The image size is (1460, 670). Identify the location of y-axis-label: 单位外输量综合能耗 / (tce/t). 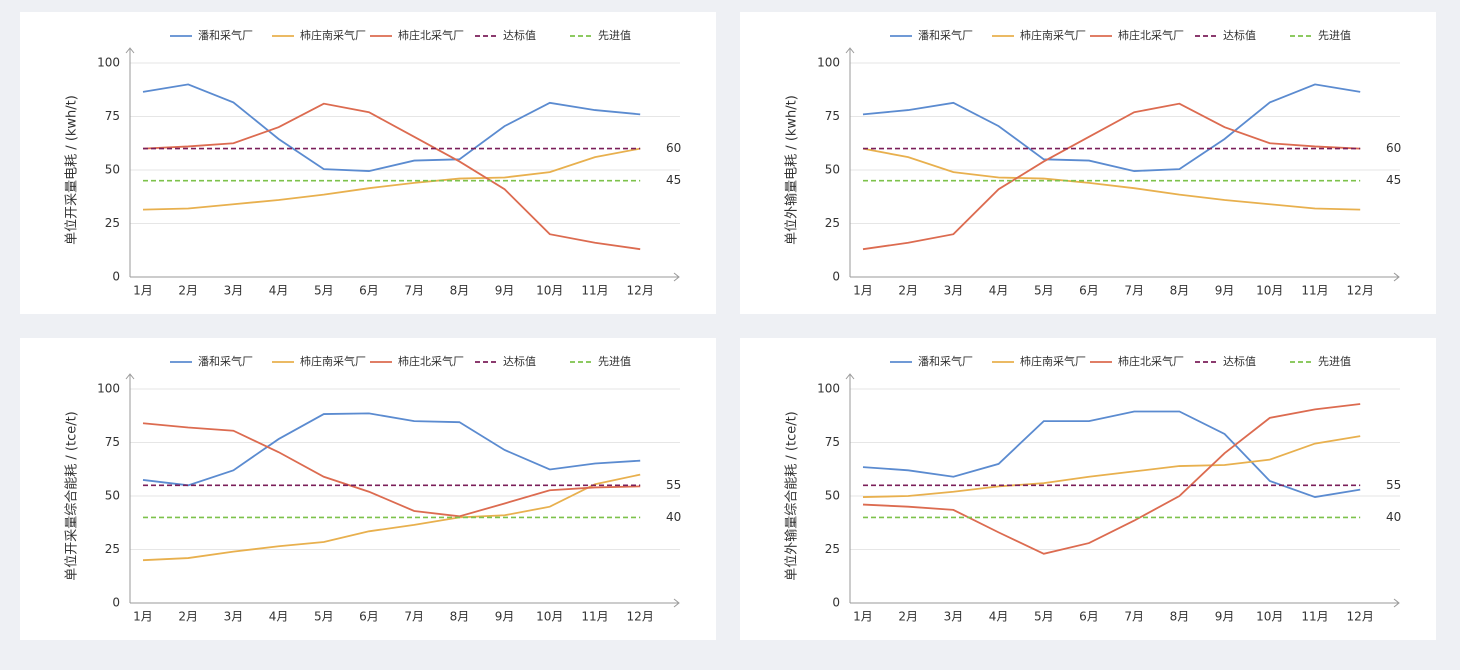
(792, 496).